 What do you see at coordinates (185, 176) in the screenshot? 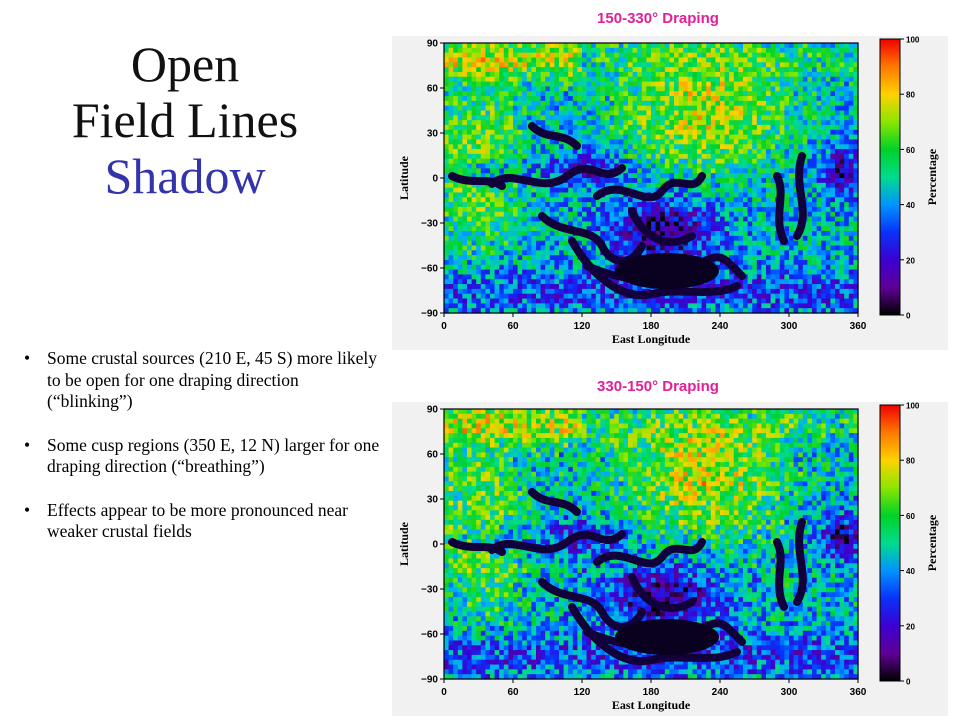
I see `title-line-3: Shadow` at bounding box center [185, 176].